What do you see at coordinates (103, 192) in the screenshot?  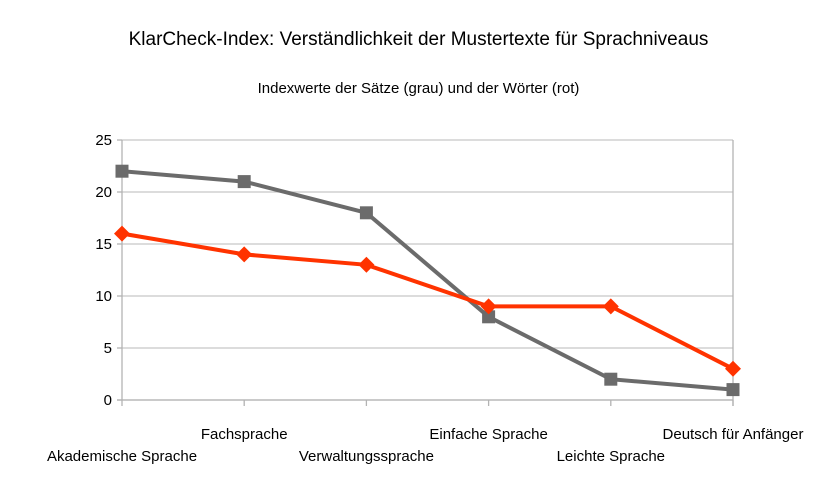 I see `y-tick-label: 20` at bounding box center [103, 192].